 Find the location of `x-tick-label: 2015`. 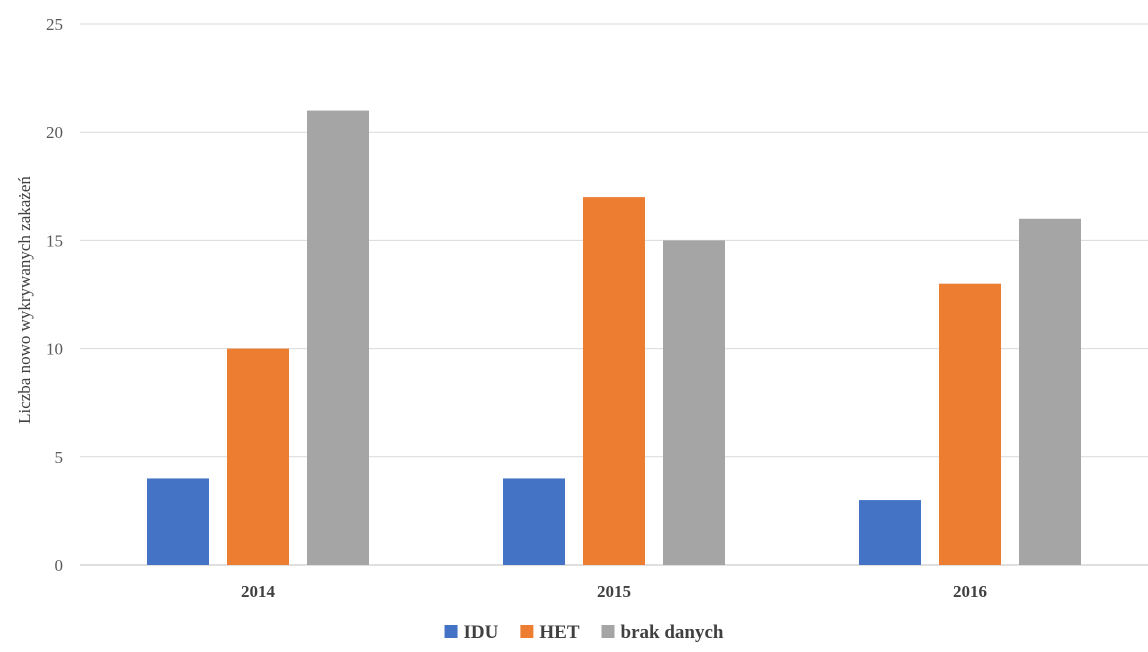

x-tick-label: 2015 is located at coordinates (614, 591).